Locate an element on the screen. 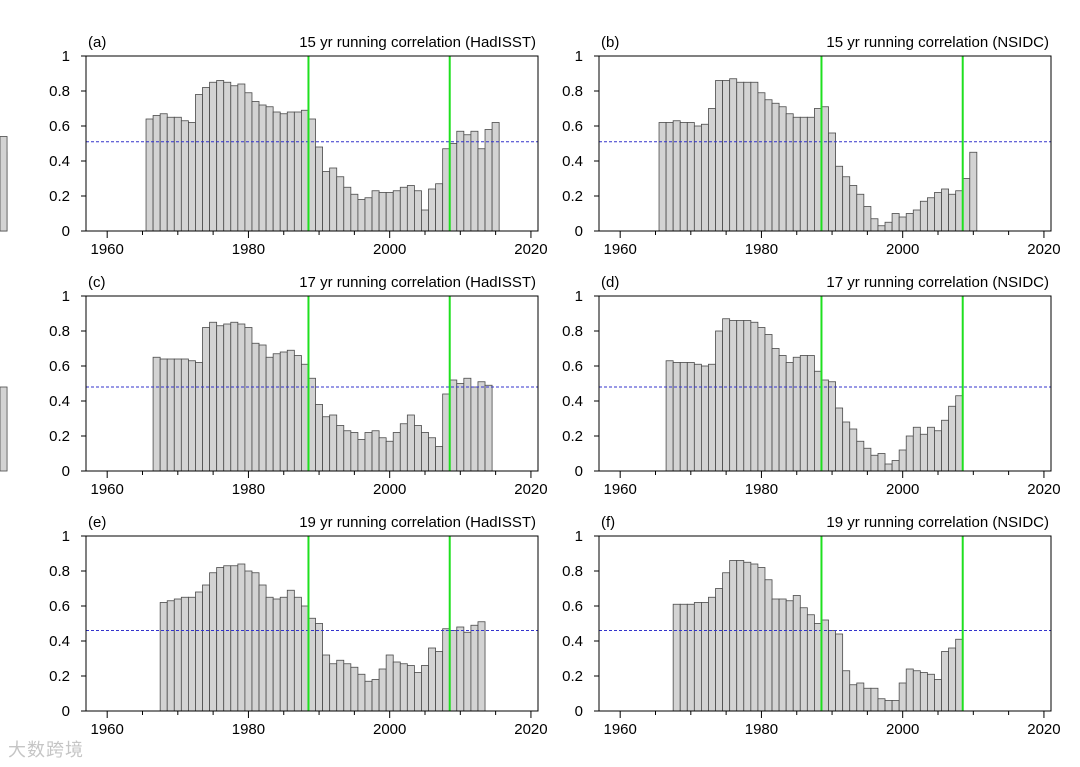 This screenshot has height=767, width=1080. y-tick-label: 0.2 is located at coordinates (572, 196).